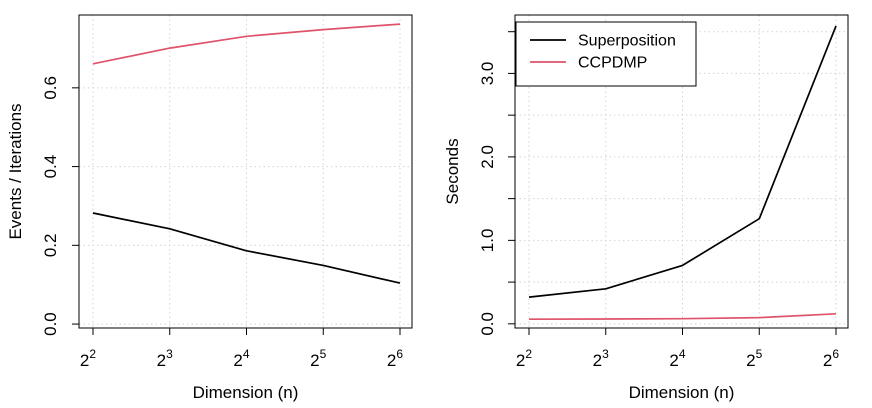  I want to click on legend-label: CCPDMP, so click(612, 63).